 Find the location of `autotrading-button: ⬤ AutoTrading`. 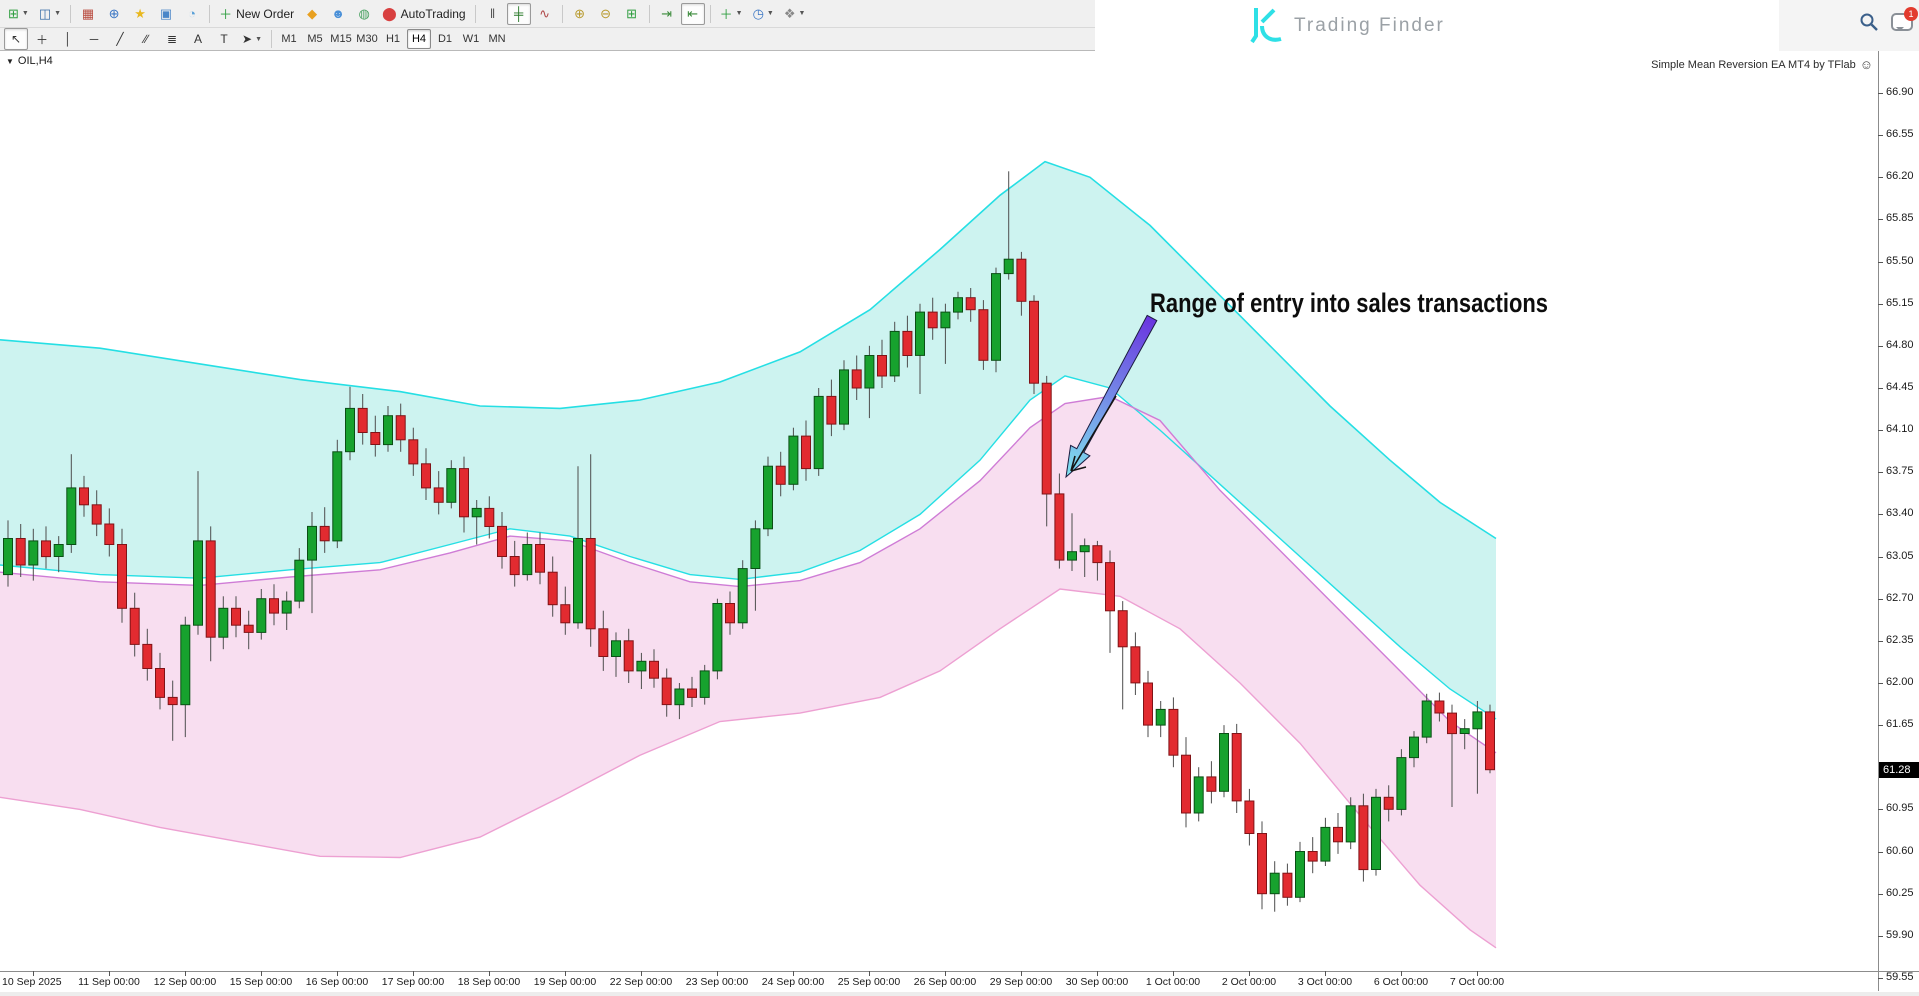

autotrading-button: ⬤ AutoTrading is located at coordinates (424, 14).